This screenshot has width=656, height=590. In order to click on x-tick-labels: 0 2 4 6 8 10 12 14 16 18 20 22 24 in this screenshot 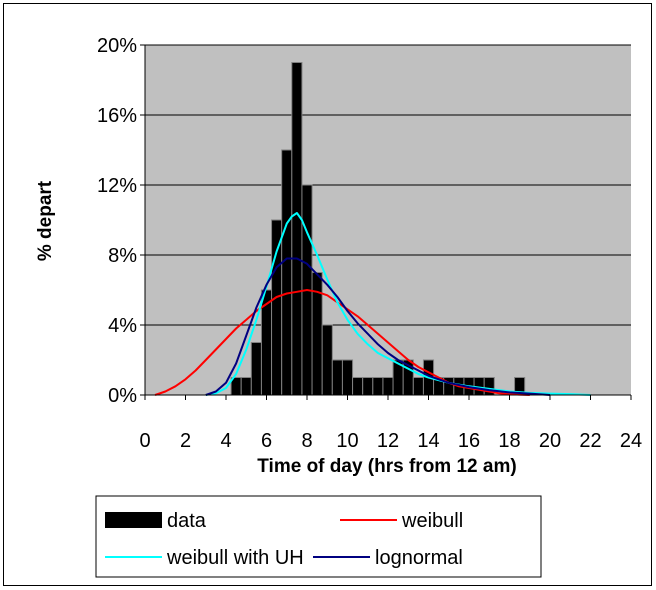, I will do `click(390, 441)`.